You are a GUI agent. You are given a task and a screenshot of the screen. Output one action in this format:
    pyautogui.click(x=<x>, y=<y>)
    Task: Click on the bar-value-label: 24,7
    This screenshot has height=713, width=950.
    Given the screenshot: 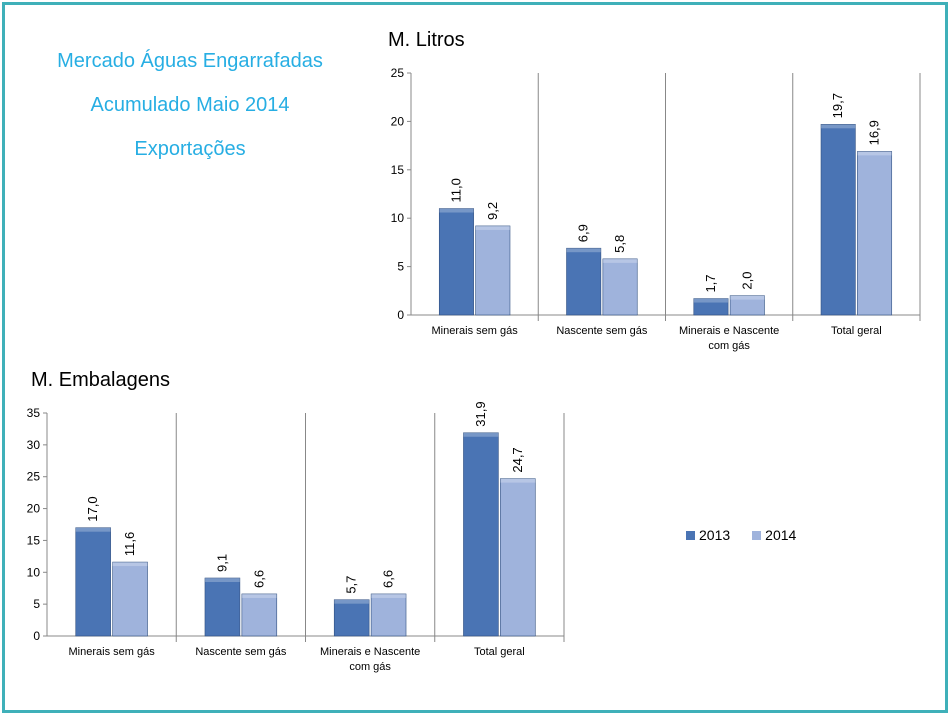 What is the action you would take?
    pyautogui.click(x=517, y=459)
    